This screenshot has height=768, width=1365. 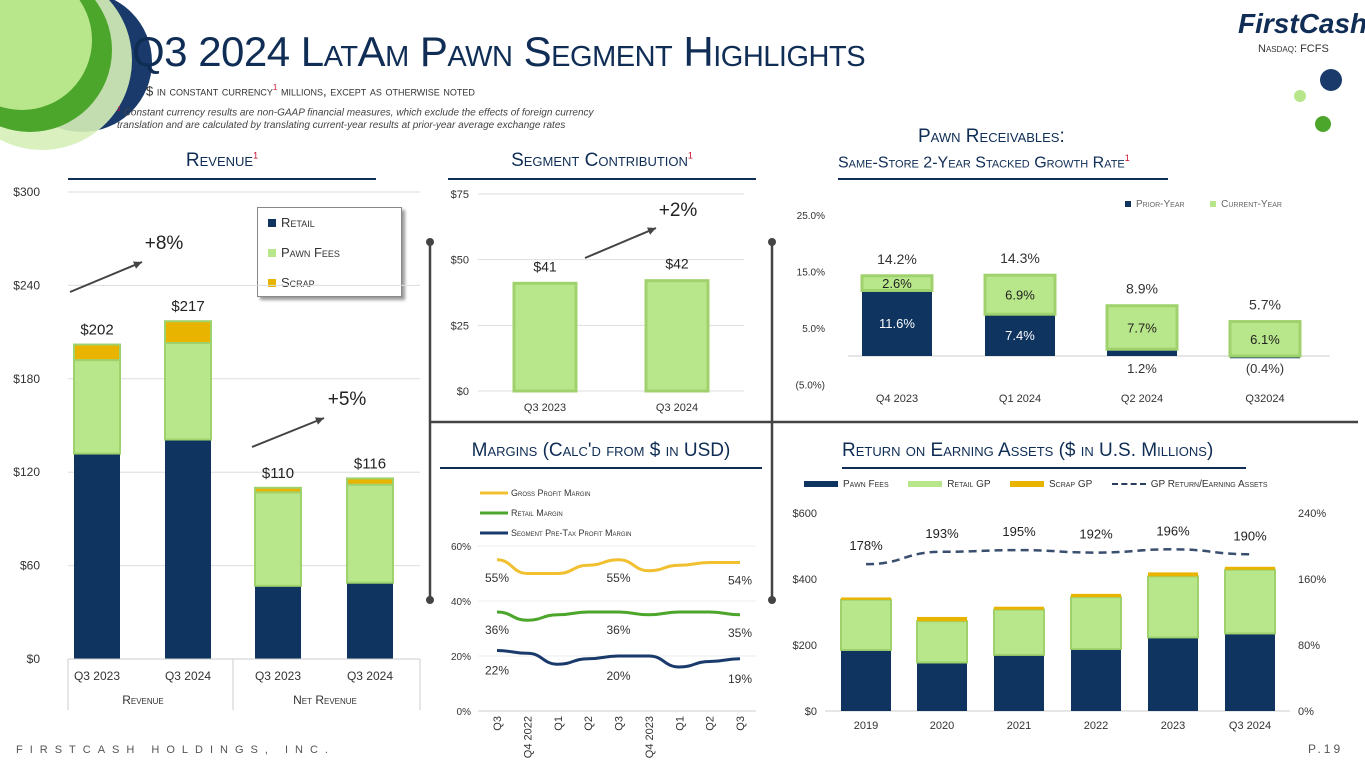 I want to click on footnote-mark: 1, so click(x=119, y=109).